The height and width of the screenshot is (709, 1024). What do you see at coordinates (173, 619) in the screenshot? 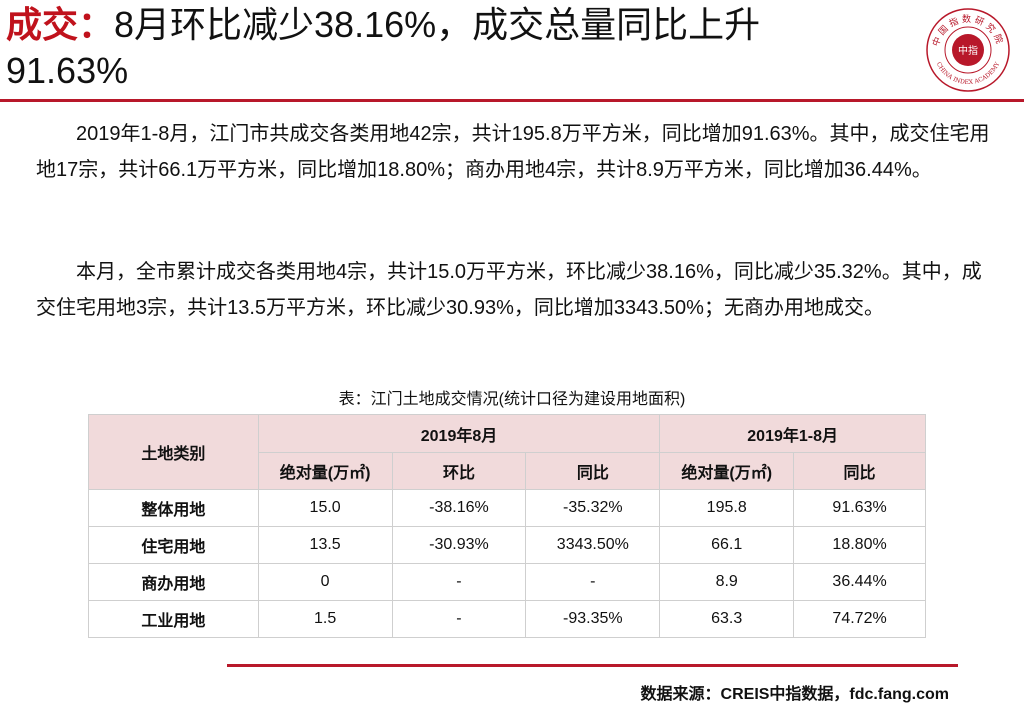
I see `row-label: 工业用地` at bounding box center [173, 619].